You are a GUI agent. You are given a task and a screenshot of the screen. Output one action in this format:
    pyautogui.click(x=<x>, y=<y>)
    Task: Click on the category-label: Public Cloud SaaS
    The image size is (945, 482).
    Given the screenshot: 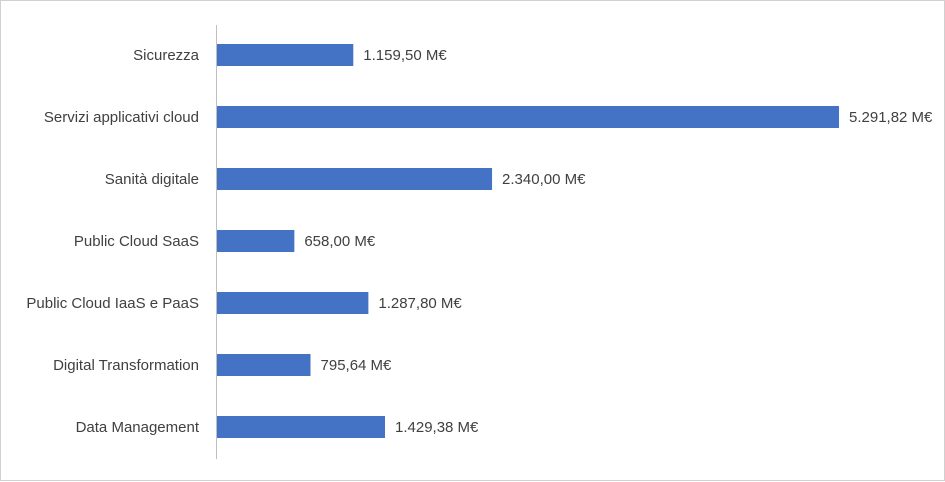 What is the action you would take?
    pyautogui.click(x=136, y=241)
    